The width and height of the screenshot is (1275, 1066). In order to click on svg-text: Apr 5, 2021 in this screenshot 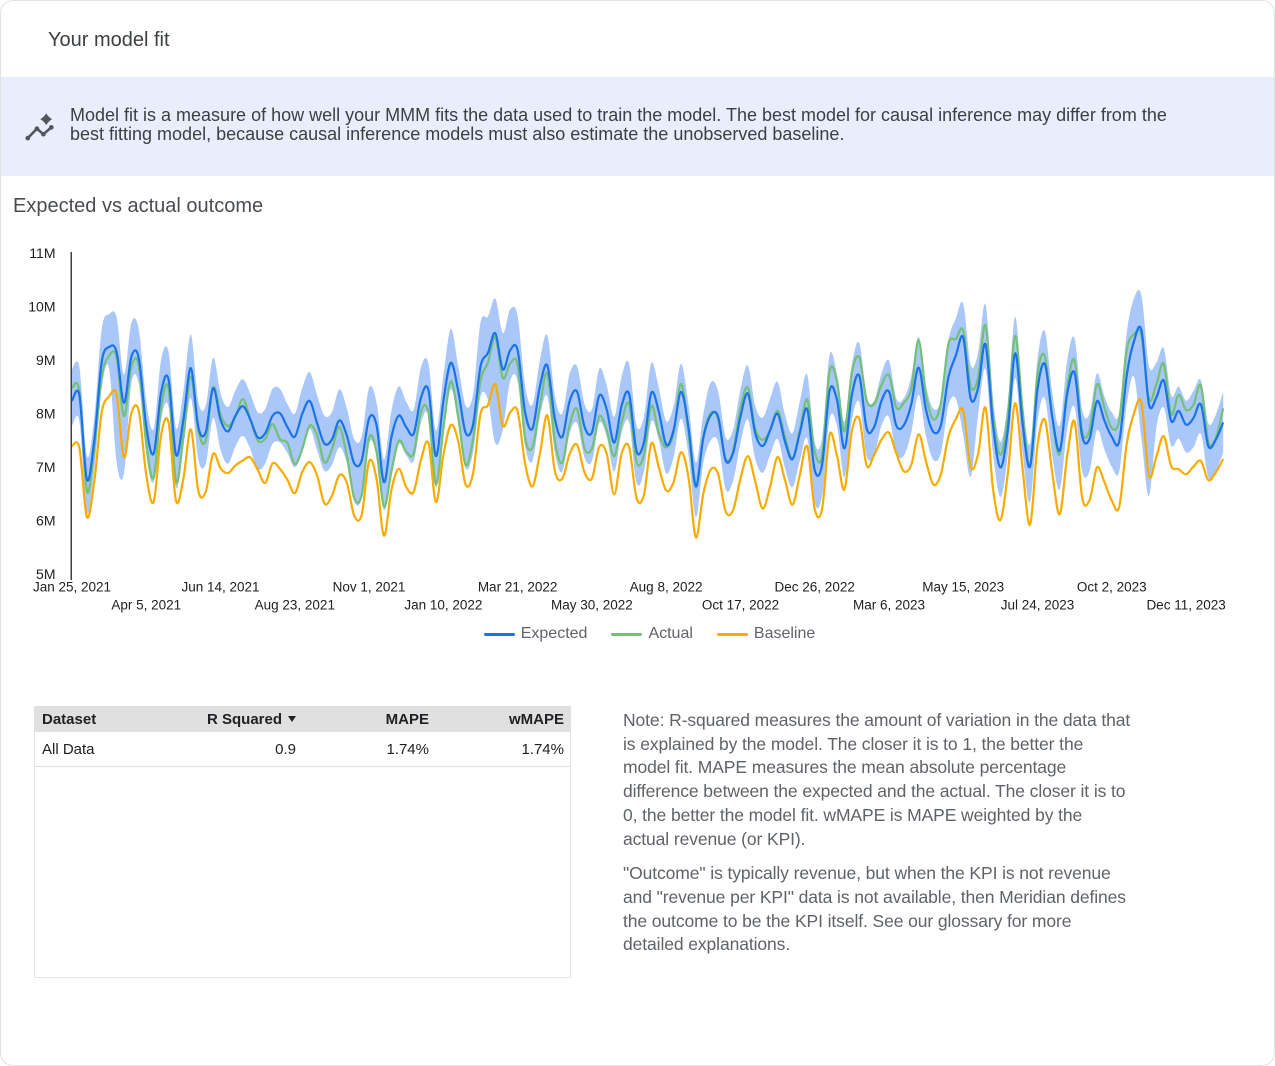, I will do `click(146, 605)`.